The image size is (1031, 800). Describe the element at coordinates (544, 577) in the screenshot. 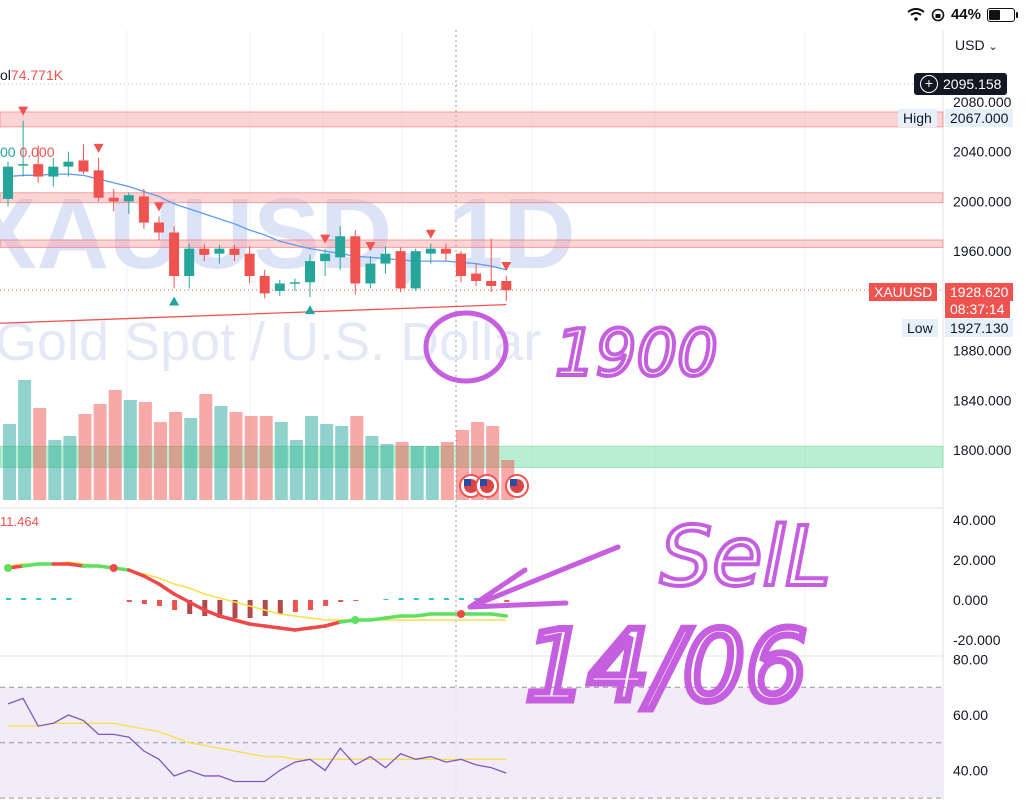

I see `arrow-annotation` at that location.